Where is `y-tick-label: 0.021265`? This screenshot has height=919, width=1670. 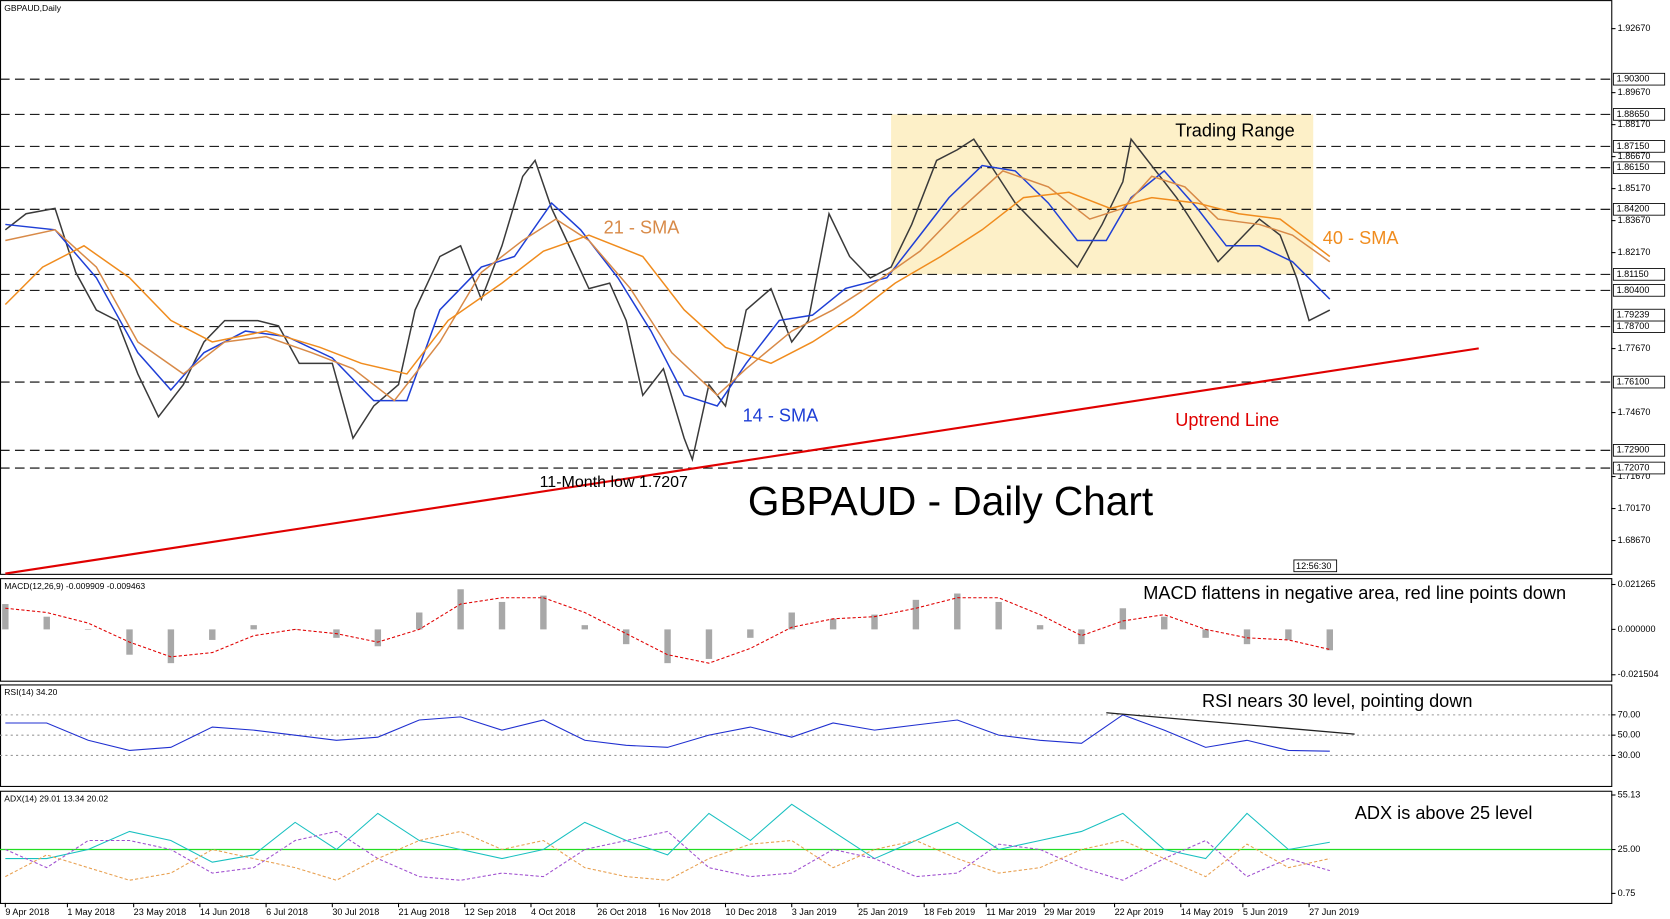 y-tick-label: 0.021265 is located at coordinates (1637, 584).